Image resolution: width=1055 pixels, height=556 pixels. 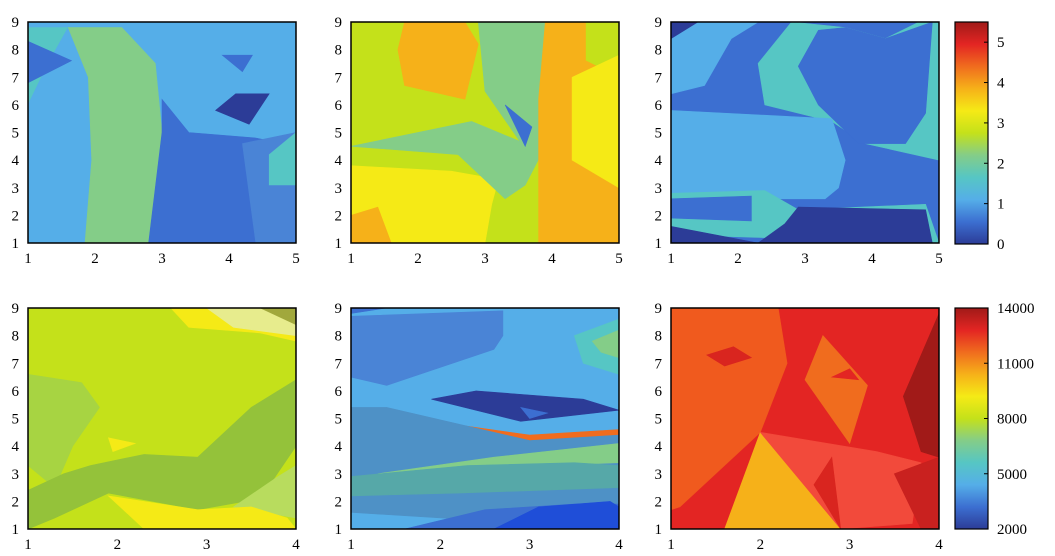 What do you see at coordinates (1001, 84) in the screenshot?
I see `colorbar-tick-label: 4` at bounding box center [1001, 84].